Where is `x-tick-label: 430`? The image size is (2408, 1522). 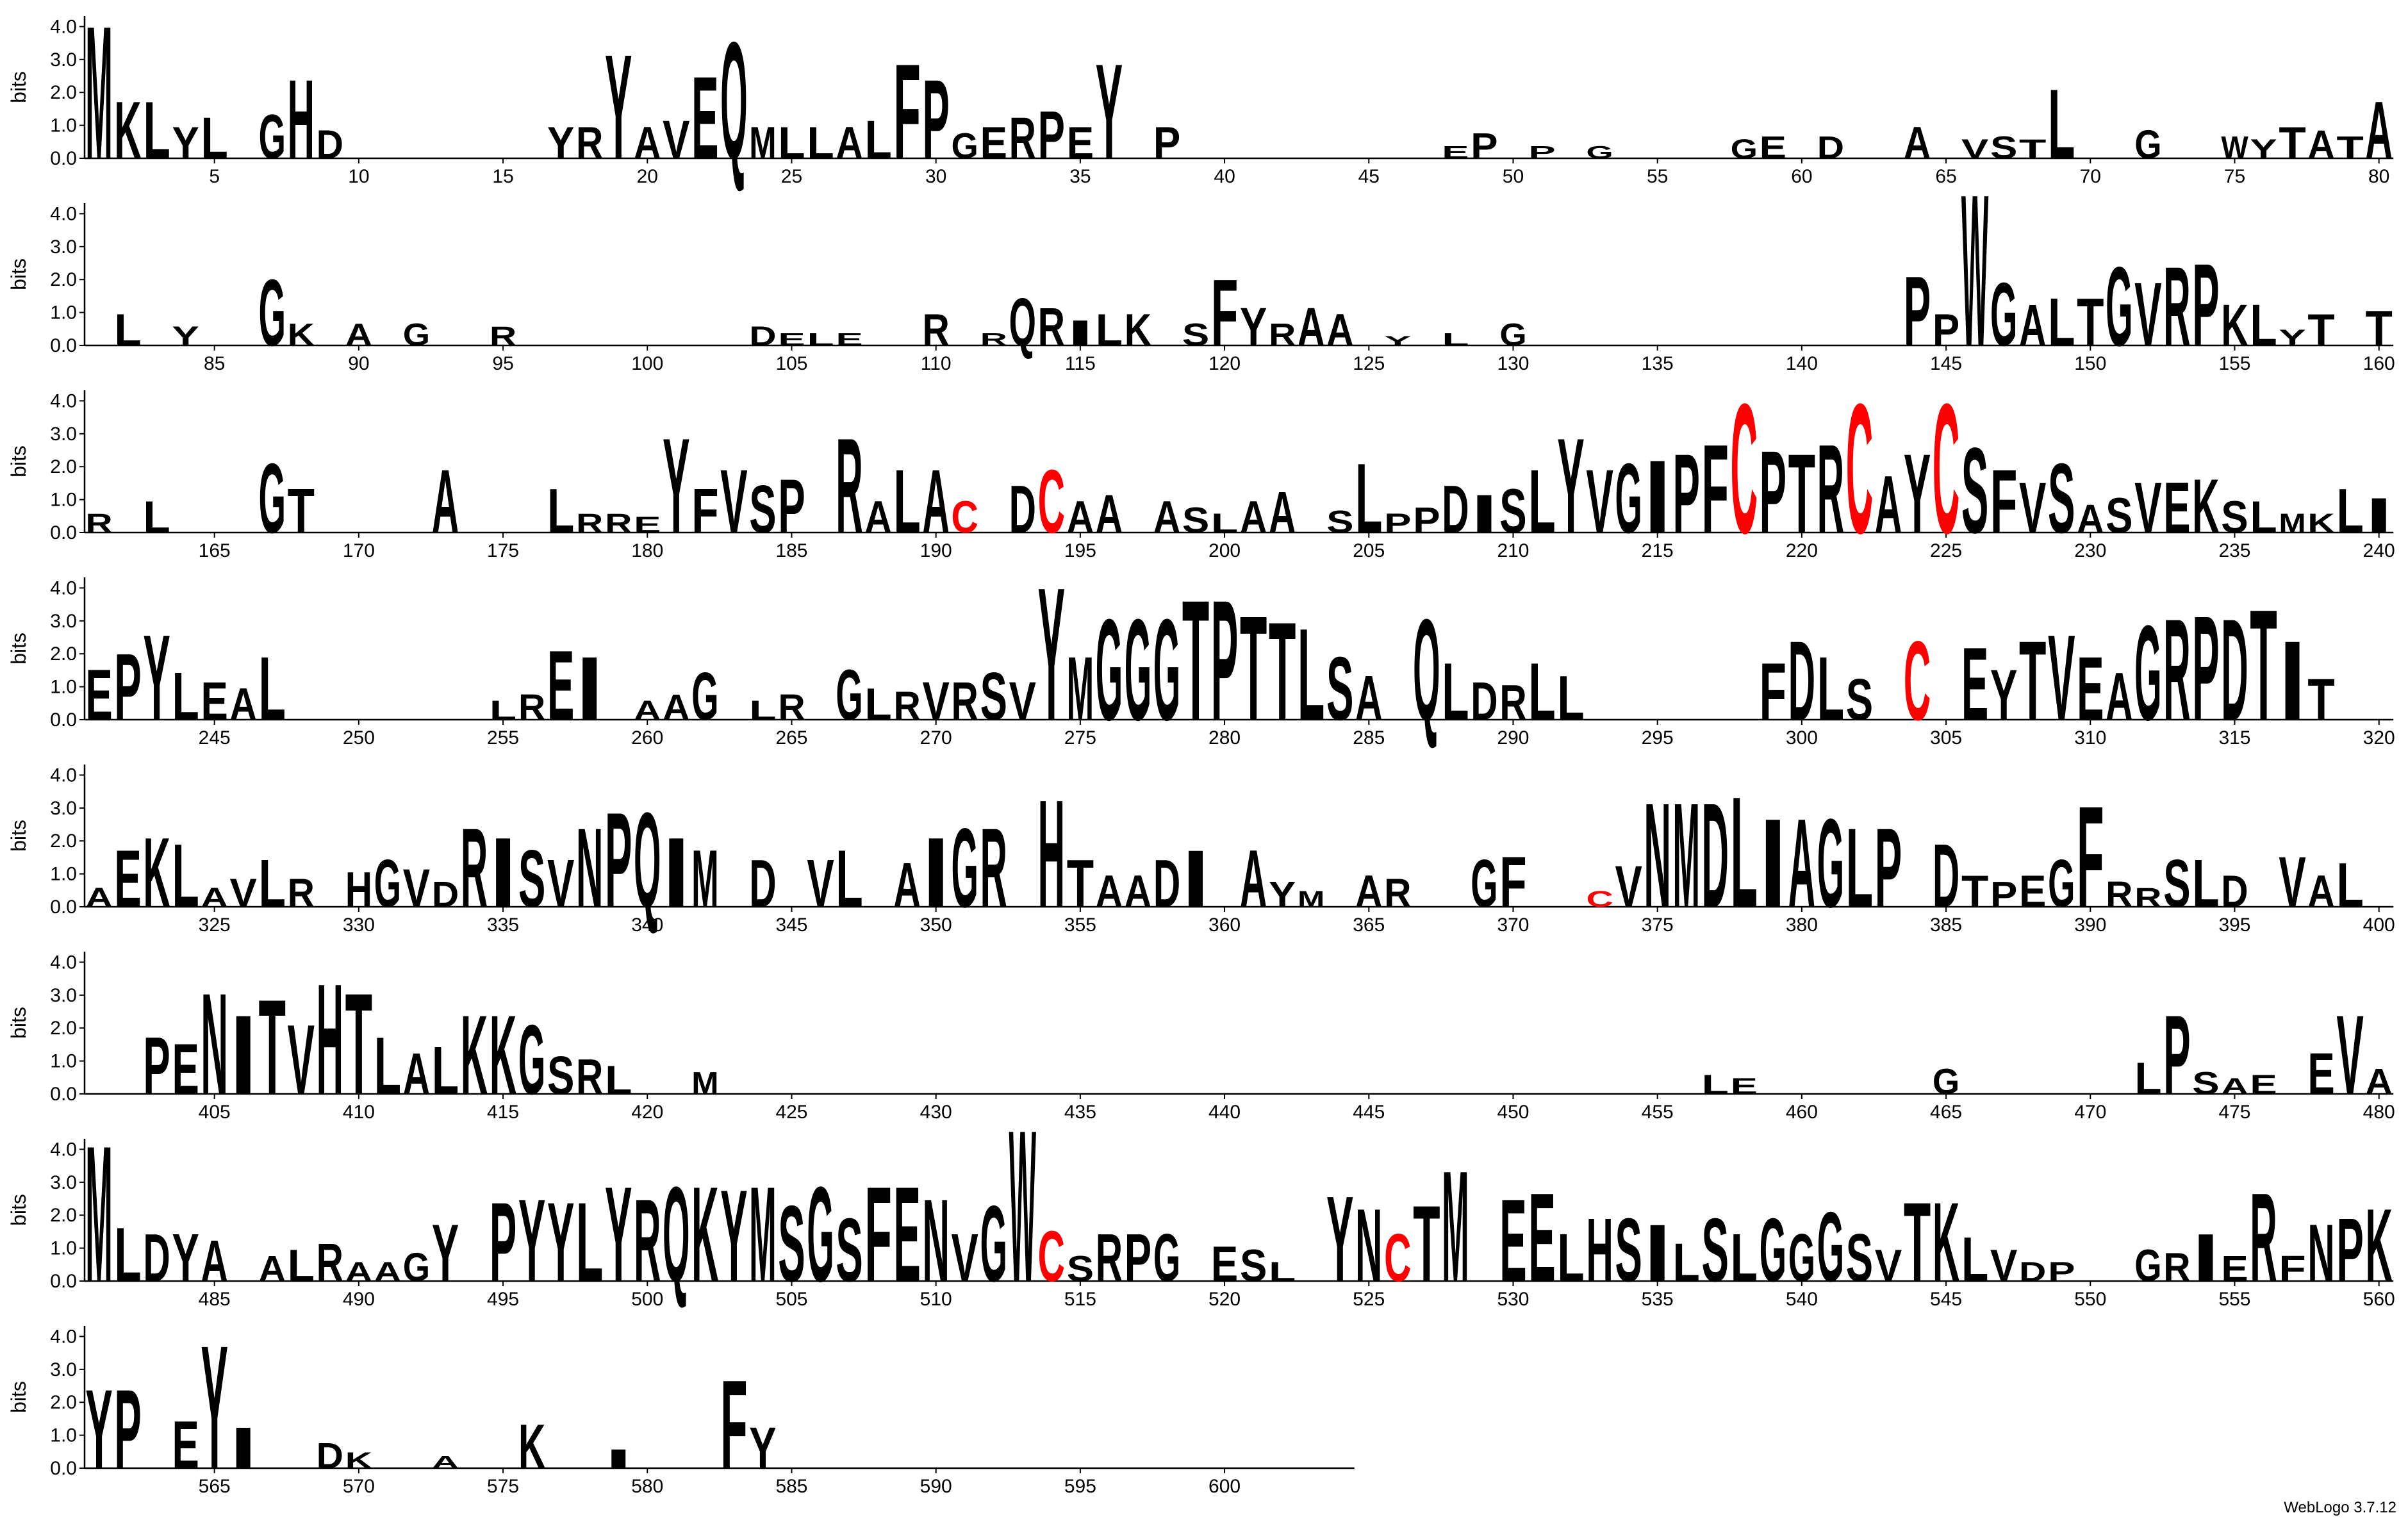
x-tick-label: 430 is located at coordinates (936, 1112).